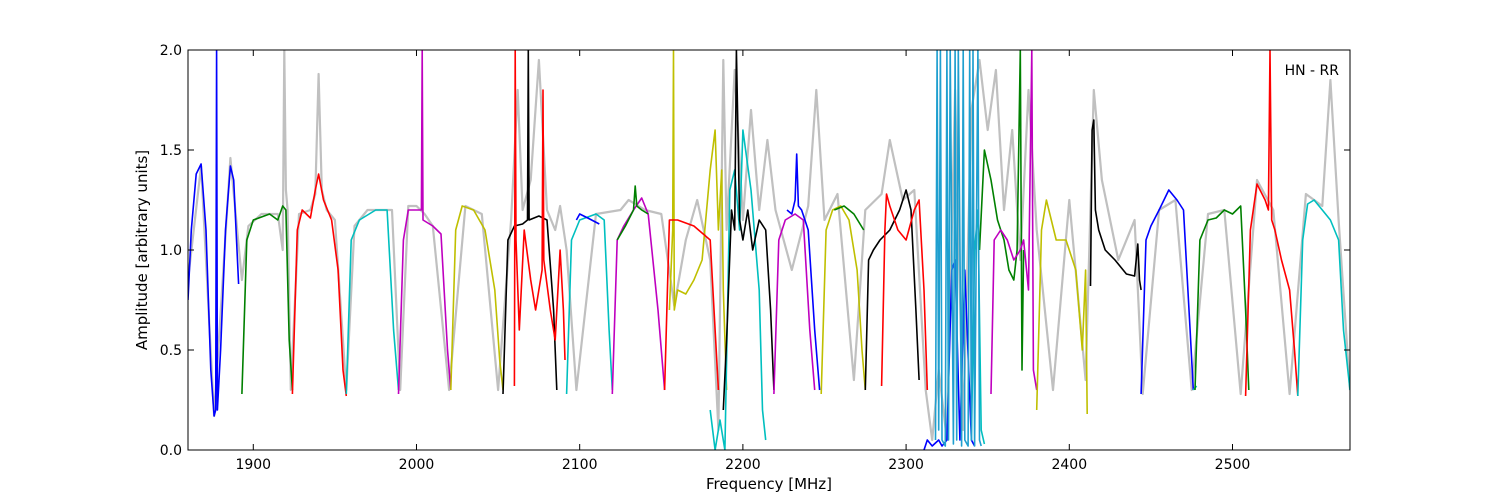  Describe the element at coordinates (417, 465) in the screenshot. I see `x-tick-label: 2000` at that location.